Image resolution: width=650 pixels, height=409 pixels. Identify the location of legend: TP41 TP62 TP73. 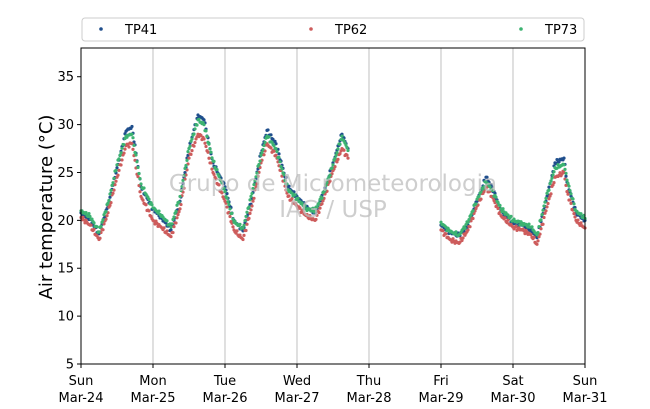
(333, 29).